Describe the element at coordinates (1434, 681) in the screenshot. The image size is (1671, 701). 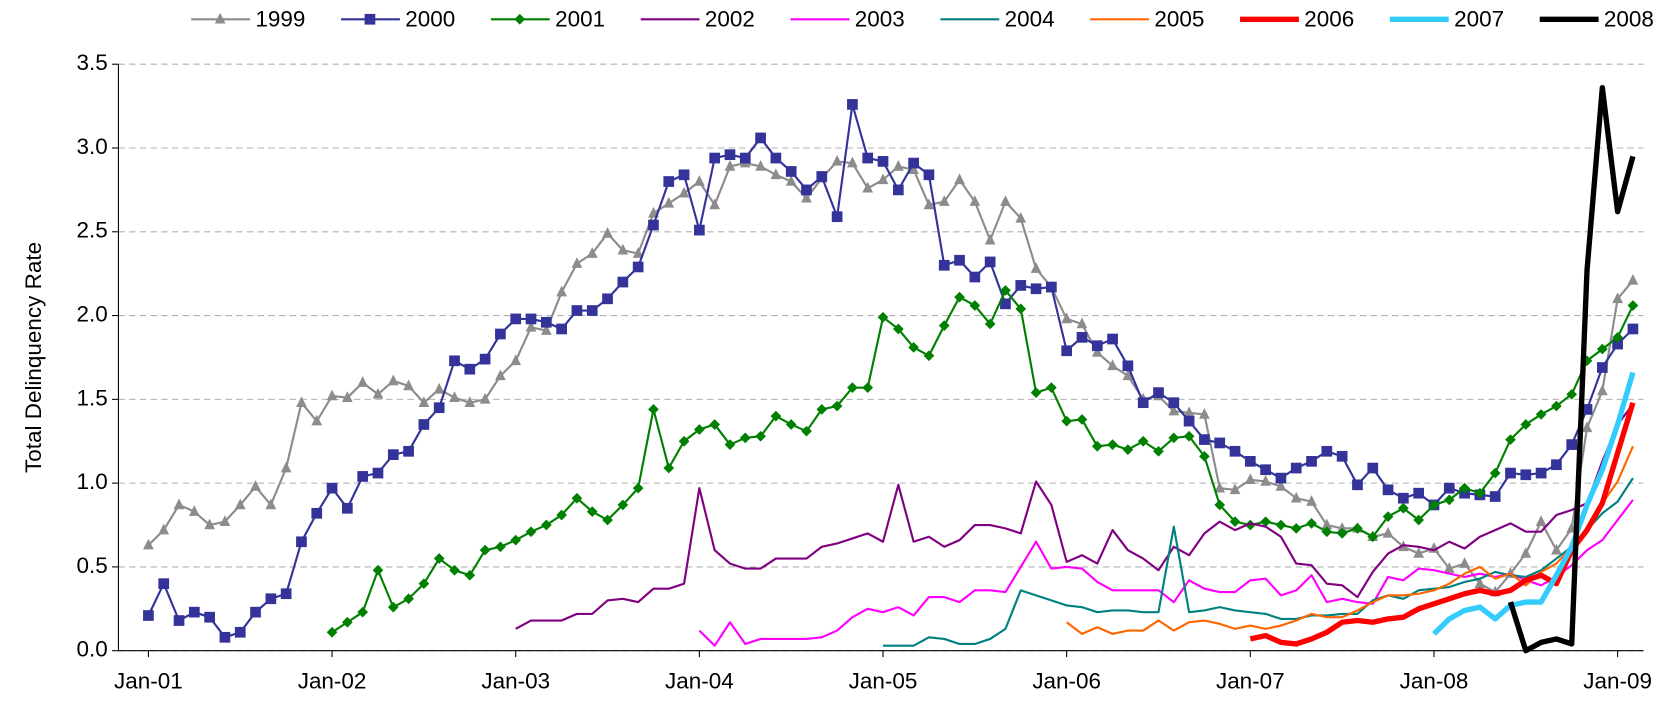
I see `x-tick-label: Jan-08` at that location.